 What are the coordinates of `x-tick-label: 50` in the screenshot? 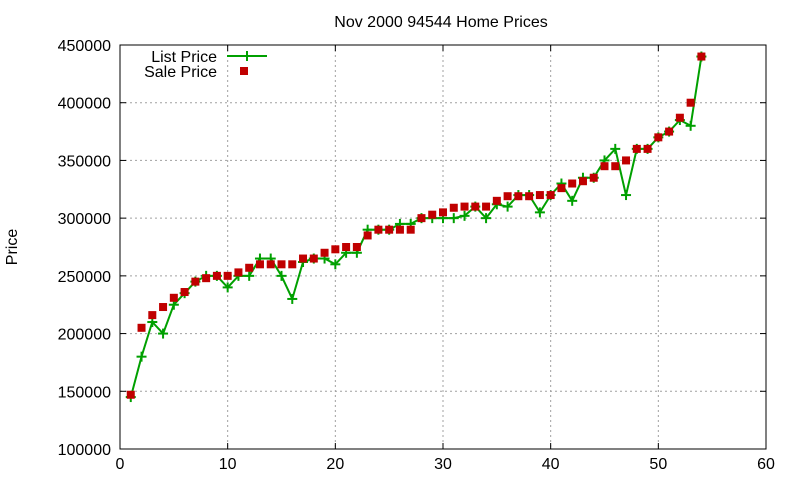 It's located at (658, 464).